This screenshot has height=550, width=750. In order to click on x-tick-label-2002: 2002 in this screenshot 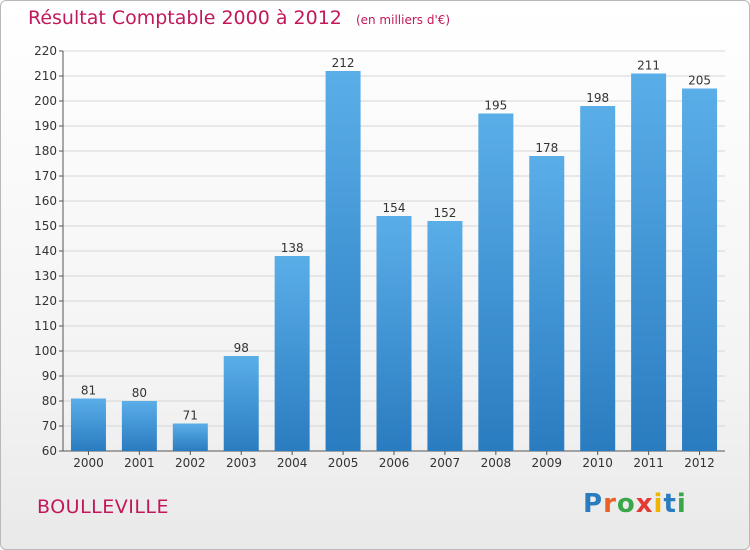, I will do `click(190, 463)`.